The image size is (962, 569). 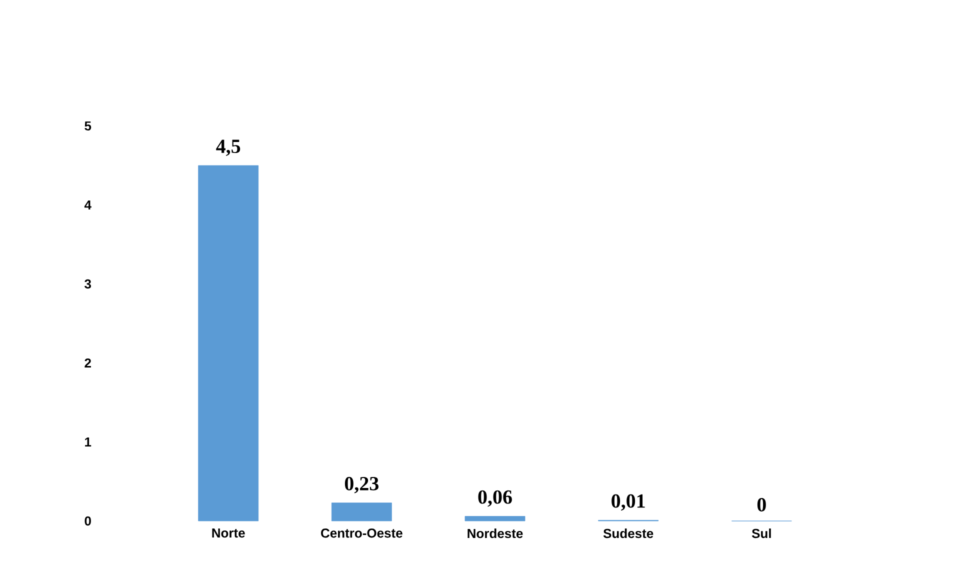 I want to click on x-tick-label: Centro-Oeste, so click(x=361, y=533).